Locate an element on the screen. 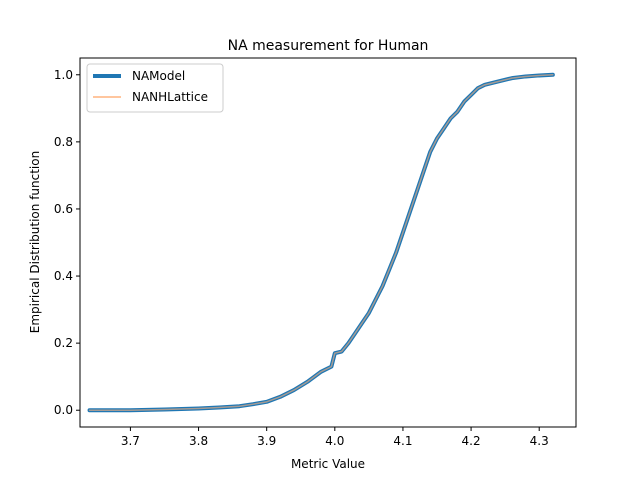  y-tick-label: 0.2 is located at coordinates (63, 343).